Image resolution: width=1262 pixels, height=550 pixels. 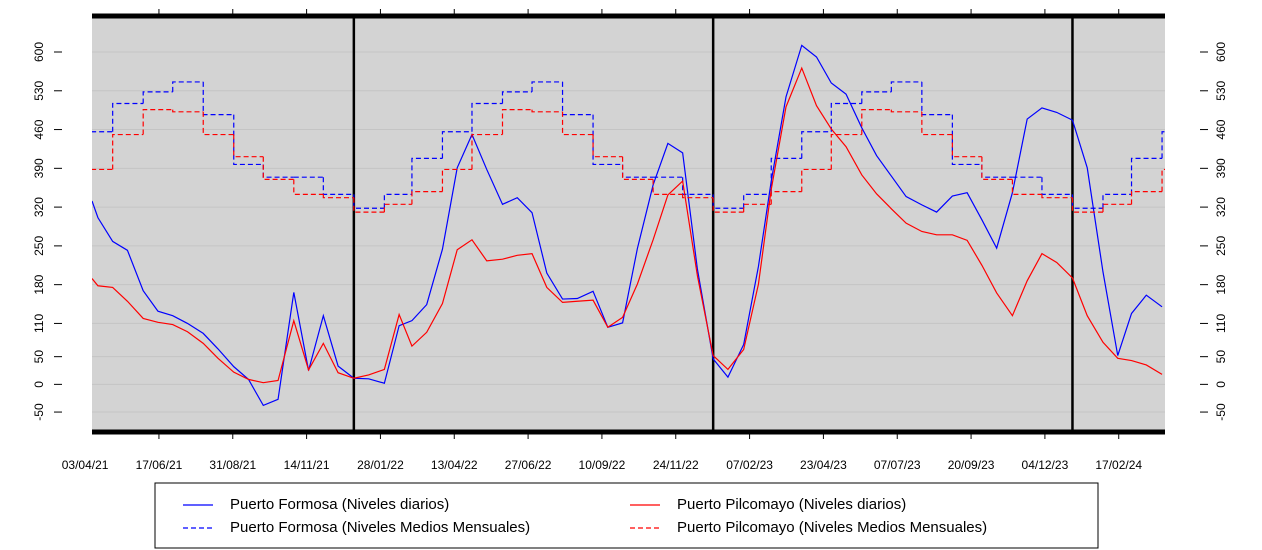 I want to click on x-tick-label: 14/11/21, so click(x=307, y=465).